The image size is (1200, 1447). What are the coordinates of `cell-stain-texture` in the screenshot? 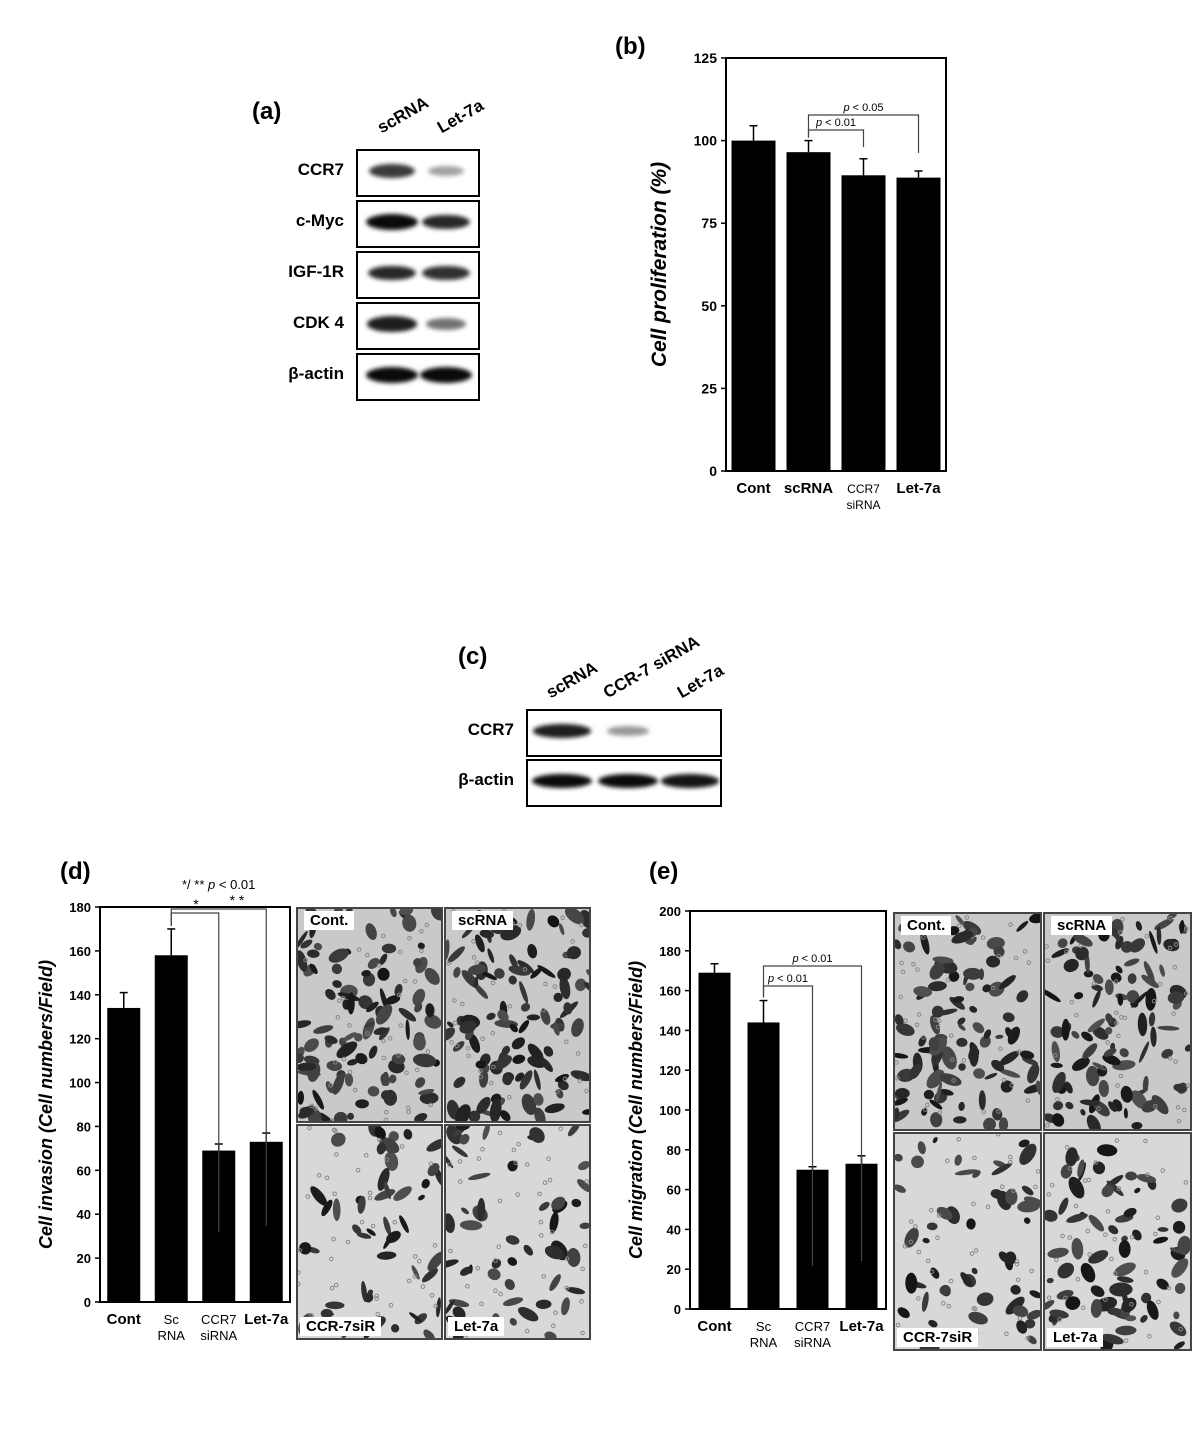 It's located at (369, 1232).